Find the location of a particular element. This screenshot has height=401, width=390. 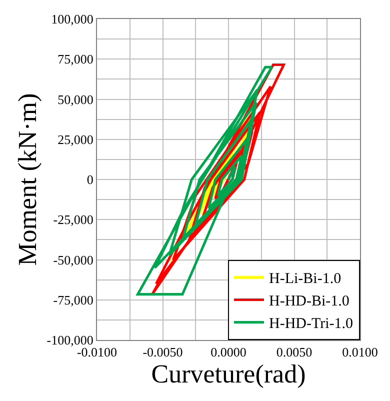

y-tick-label: -25,000 is located at coordinates (73, 220).